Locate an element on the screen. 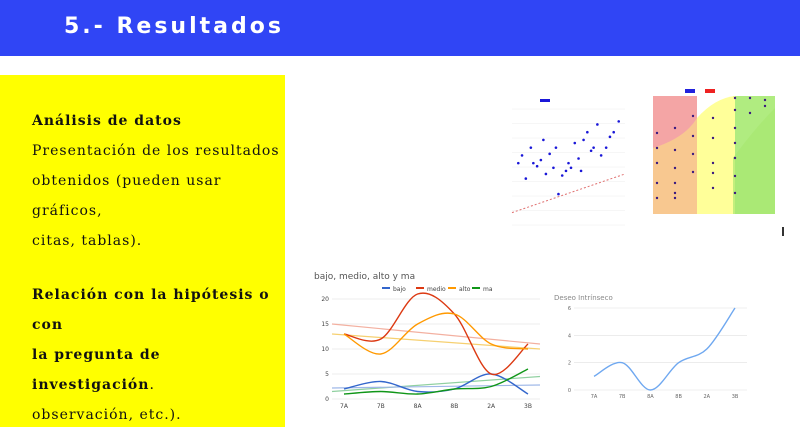 The width and height of the screenshot is (800, 448). scatter-chart-1-svg is located at coordinates (568, 162).